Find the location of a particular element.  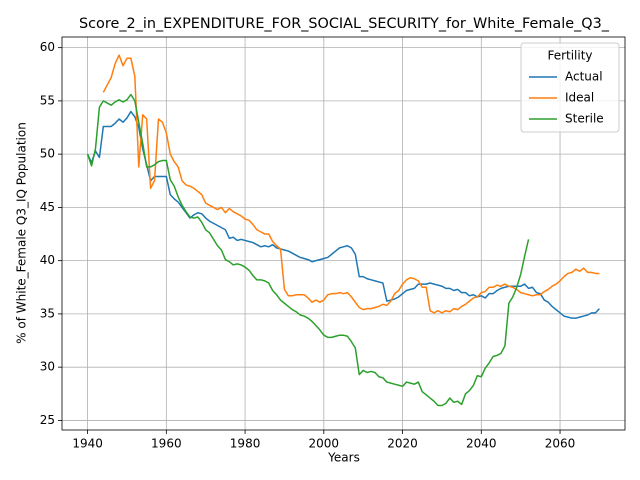

legend-label: Sterile is located at coordinates (584, 119).